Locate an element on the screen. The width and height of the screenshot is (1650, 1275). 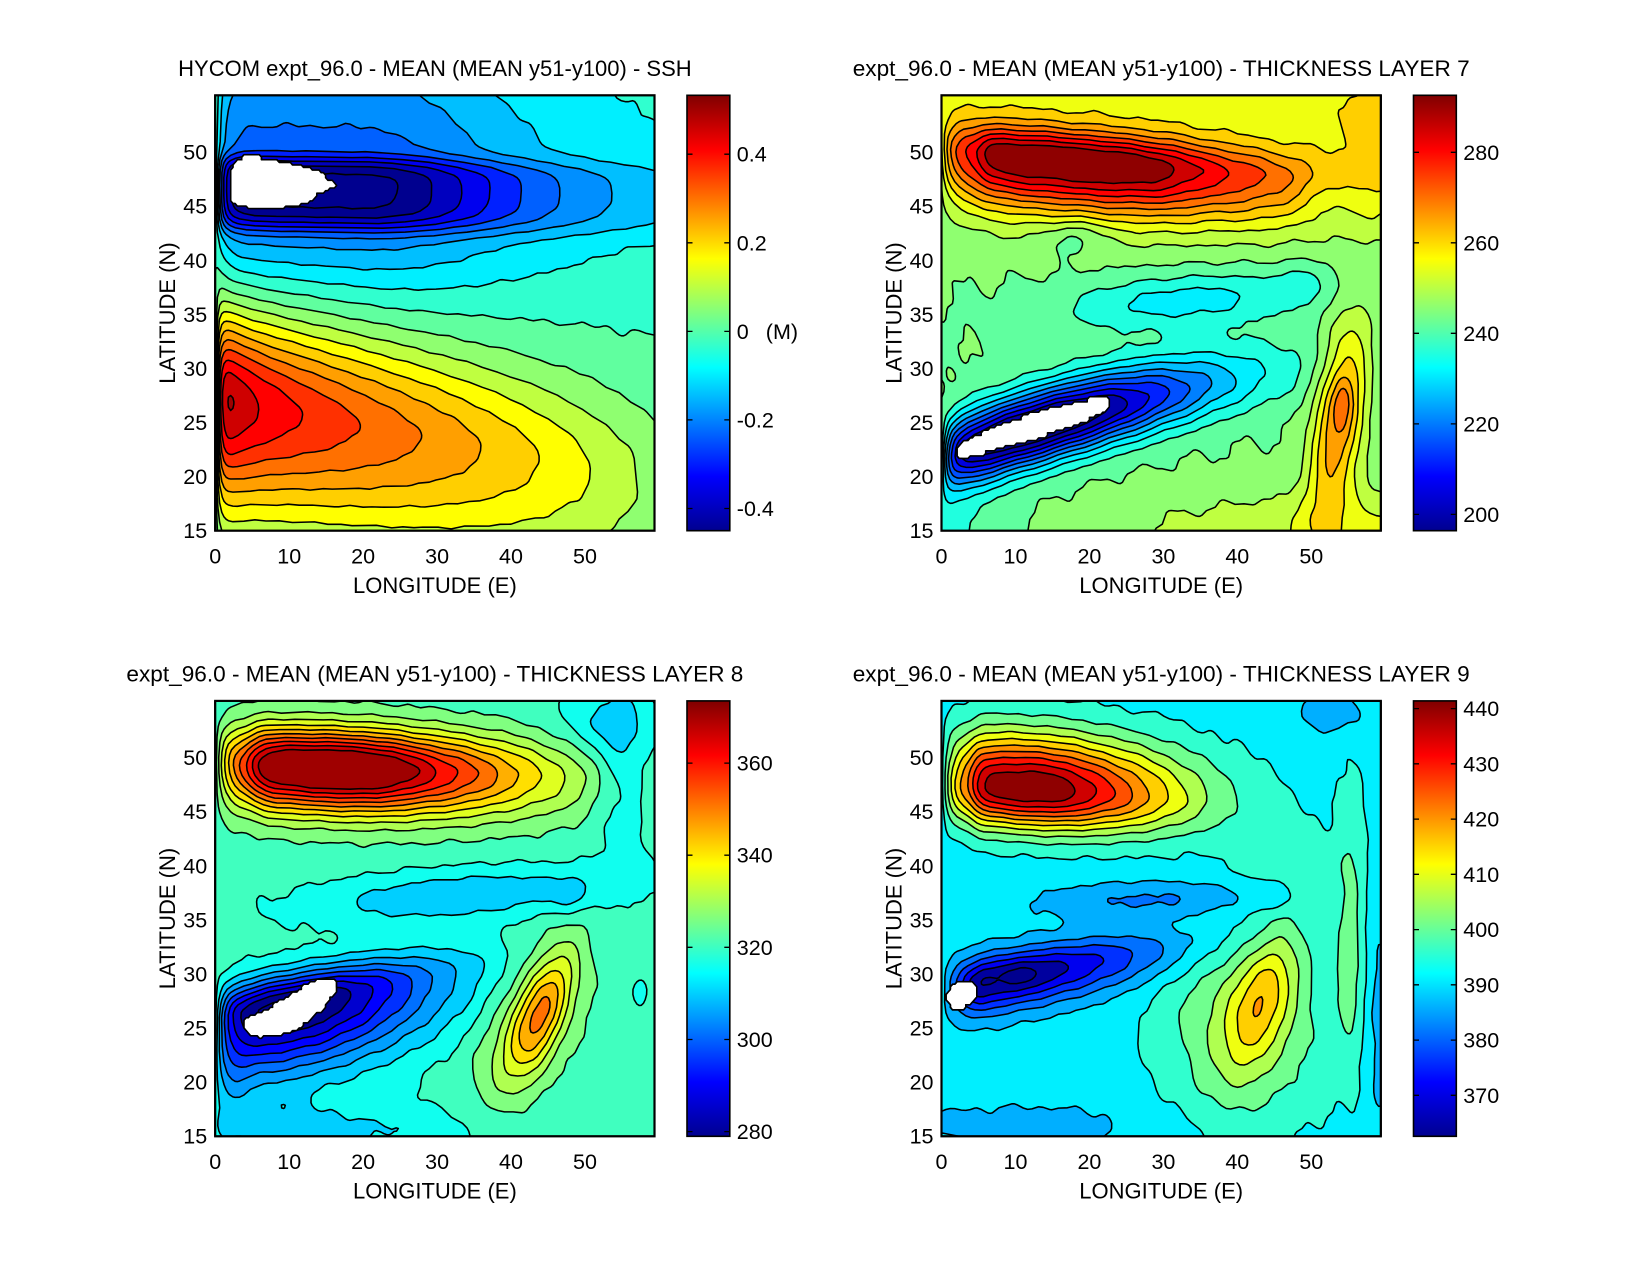
svg-text: 420 is located at coordinates (1481, 820).